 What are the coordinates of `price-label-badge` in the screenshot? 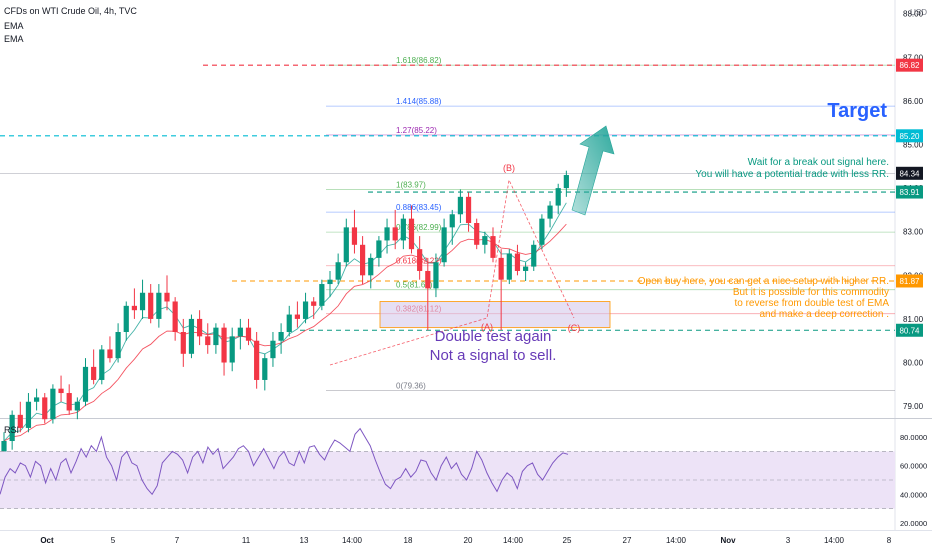 It's located at (909, 136).